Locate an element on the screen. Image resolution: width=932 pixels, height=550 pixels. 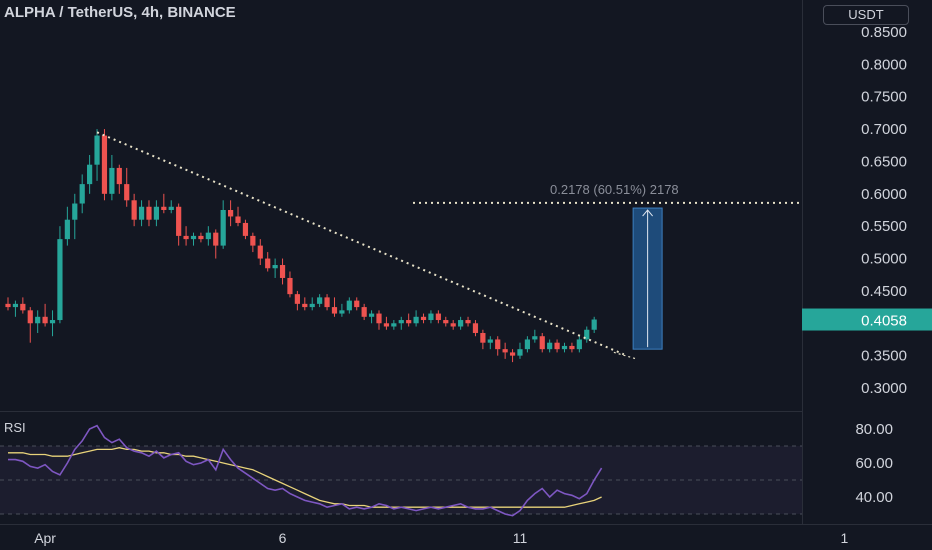
chart-title: ALPHA / TetherUS, 4h, BINANCE is located at coordinates (120, 12).